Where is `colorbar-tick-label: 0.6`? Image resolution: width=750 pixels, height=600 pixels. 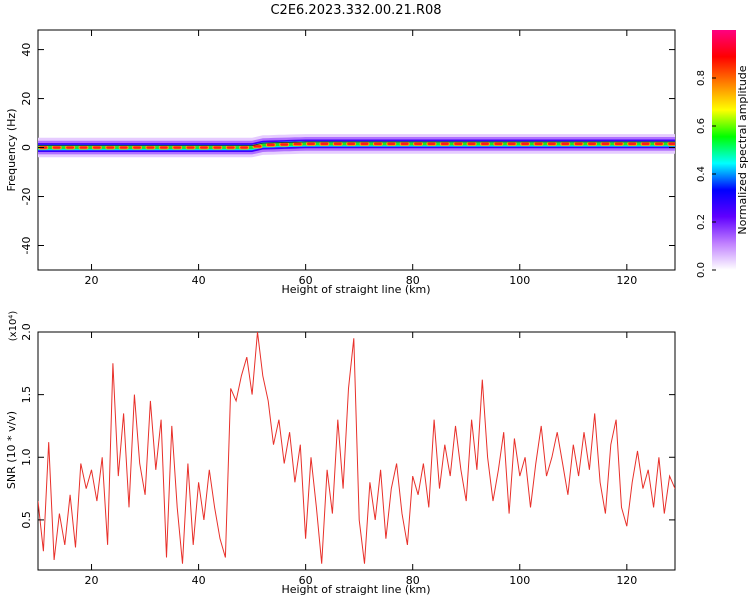
colorbar-tick-label: 0.6 is located at coordinates (701, 126).